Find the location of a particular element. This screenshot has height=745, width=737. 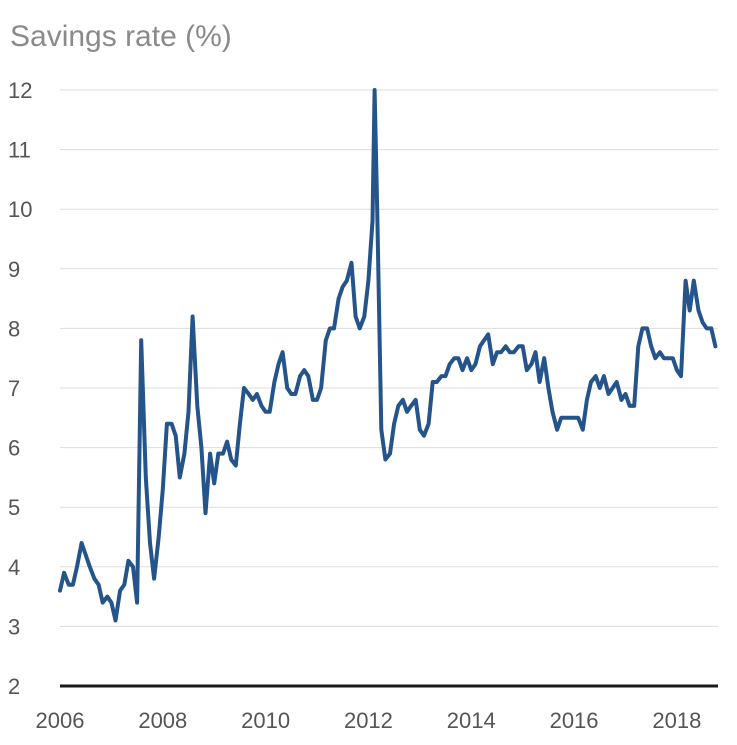

x-axis-ticks: 2006 2008 2010 2012 2014 2016 2018 is located at coordinates (369, 720).